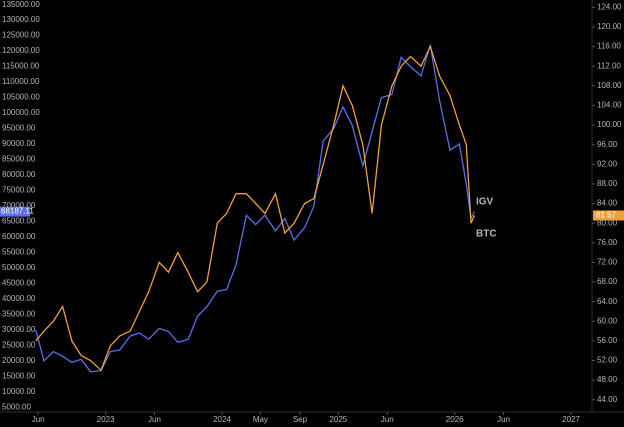 This screenshot has width=624, height=427. What do you see at coordinates (19, 143) in the screenshot?
I see `y-tick-label: 90000.00` at bounding box center [19, 143].